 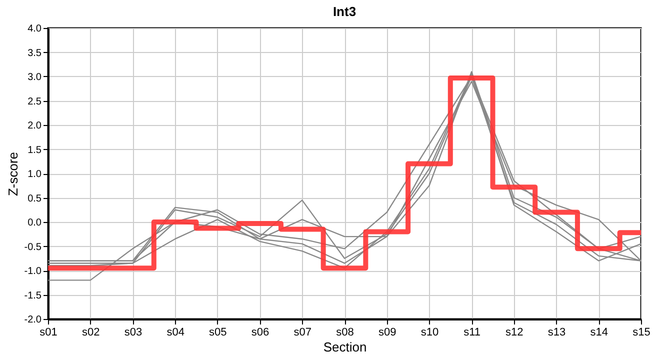 I want to click on x-tick-label: s01, so click(x=49, y=332).